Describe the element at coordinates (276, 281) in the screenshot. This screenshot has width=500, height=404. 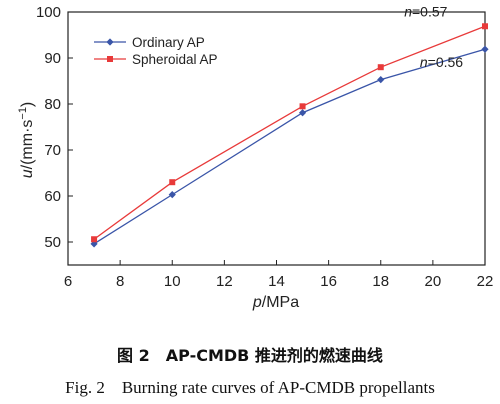
I see `x-tick-label: 14` at that location.